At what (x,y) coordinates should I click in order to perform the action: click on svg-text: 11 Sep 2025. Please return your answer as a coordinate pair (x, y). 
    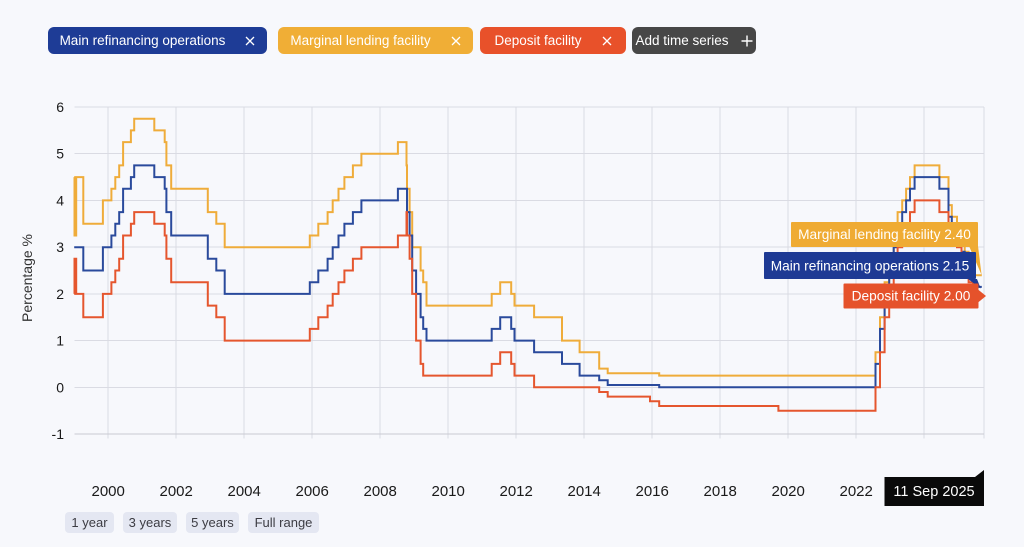
    Looking at the image, I should click on (933, 492).